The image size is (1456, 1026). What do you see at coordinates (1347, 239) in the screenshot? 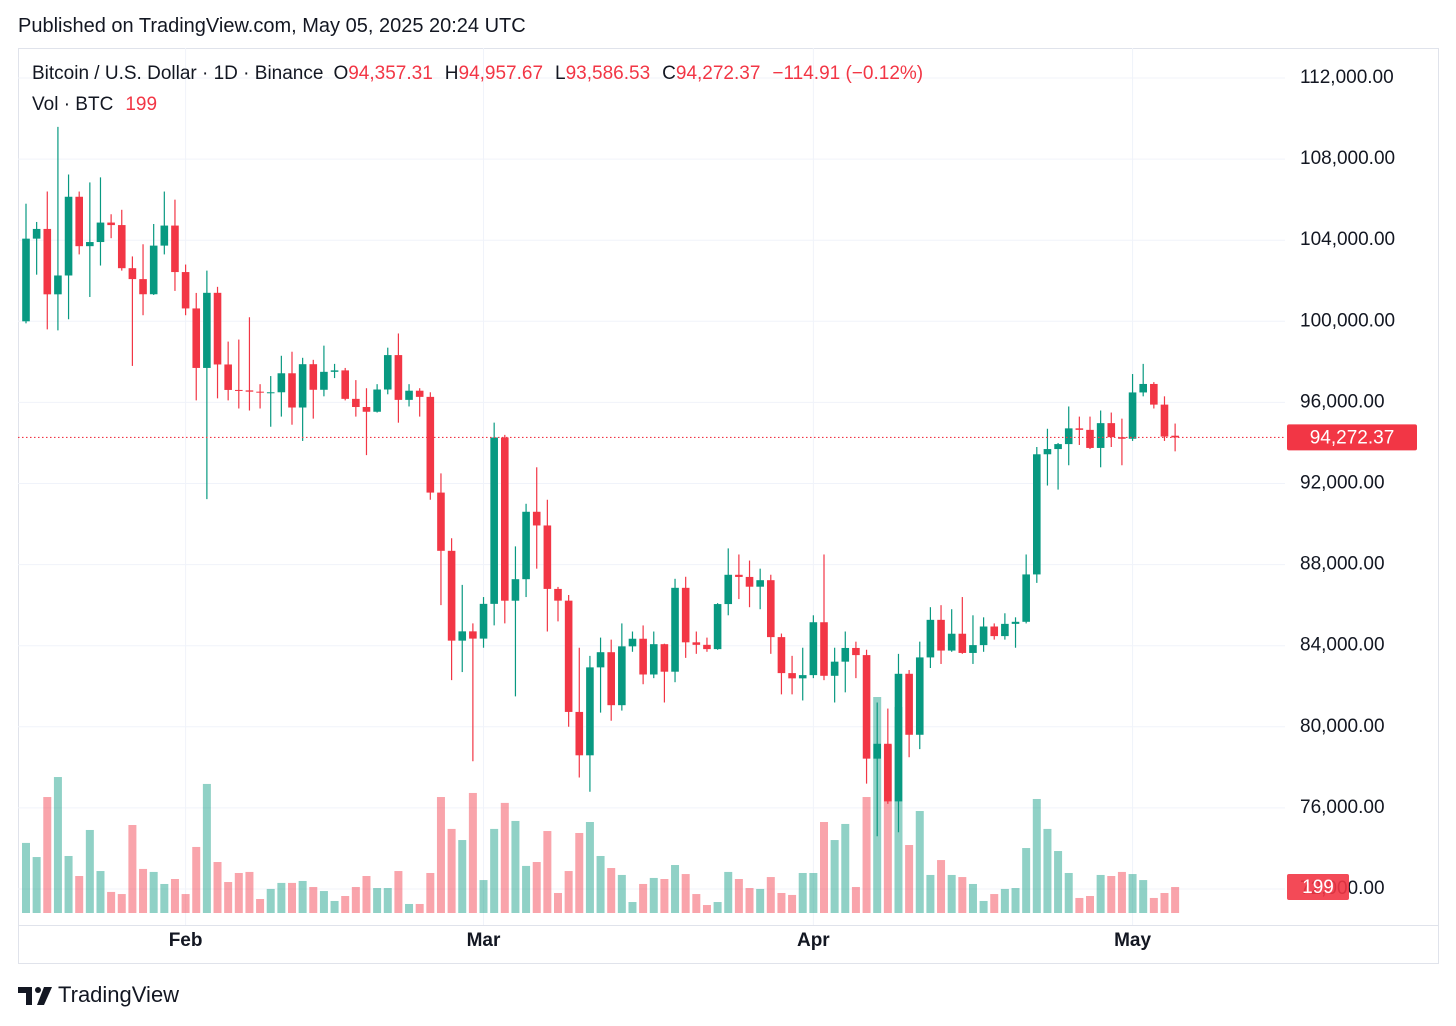
I see `y-tick-label: 104,000.00` at bounding box center [1347, 239].